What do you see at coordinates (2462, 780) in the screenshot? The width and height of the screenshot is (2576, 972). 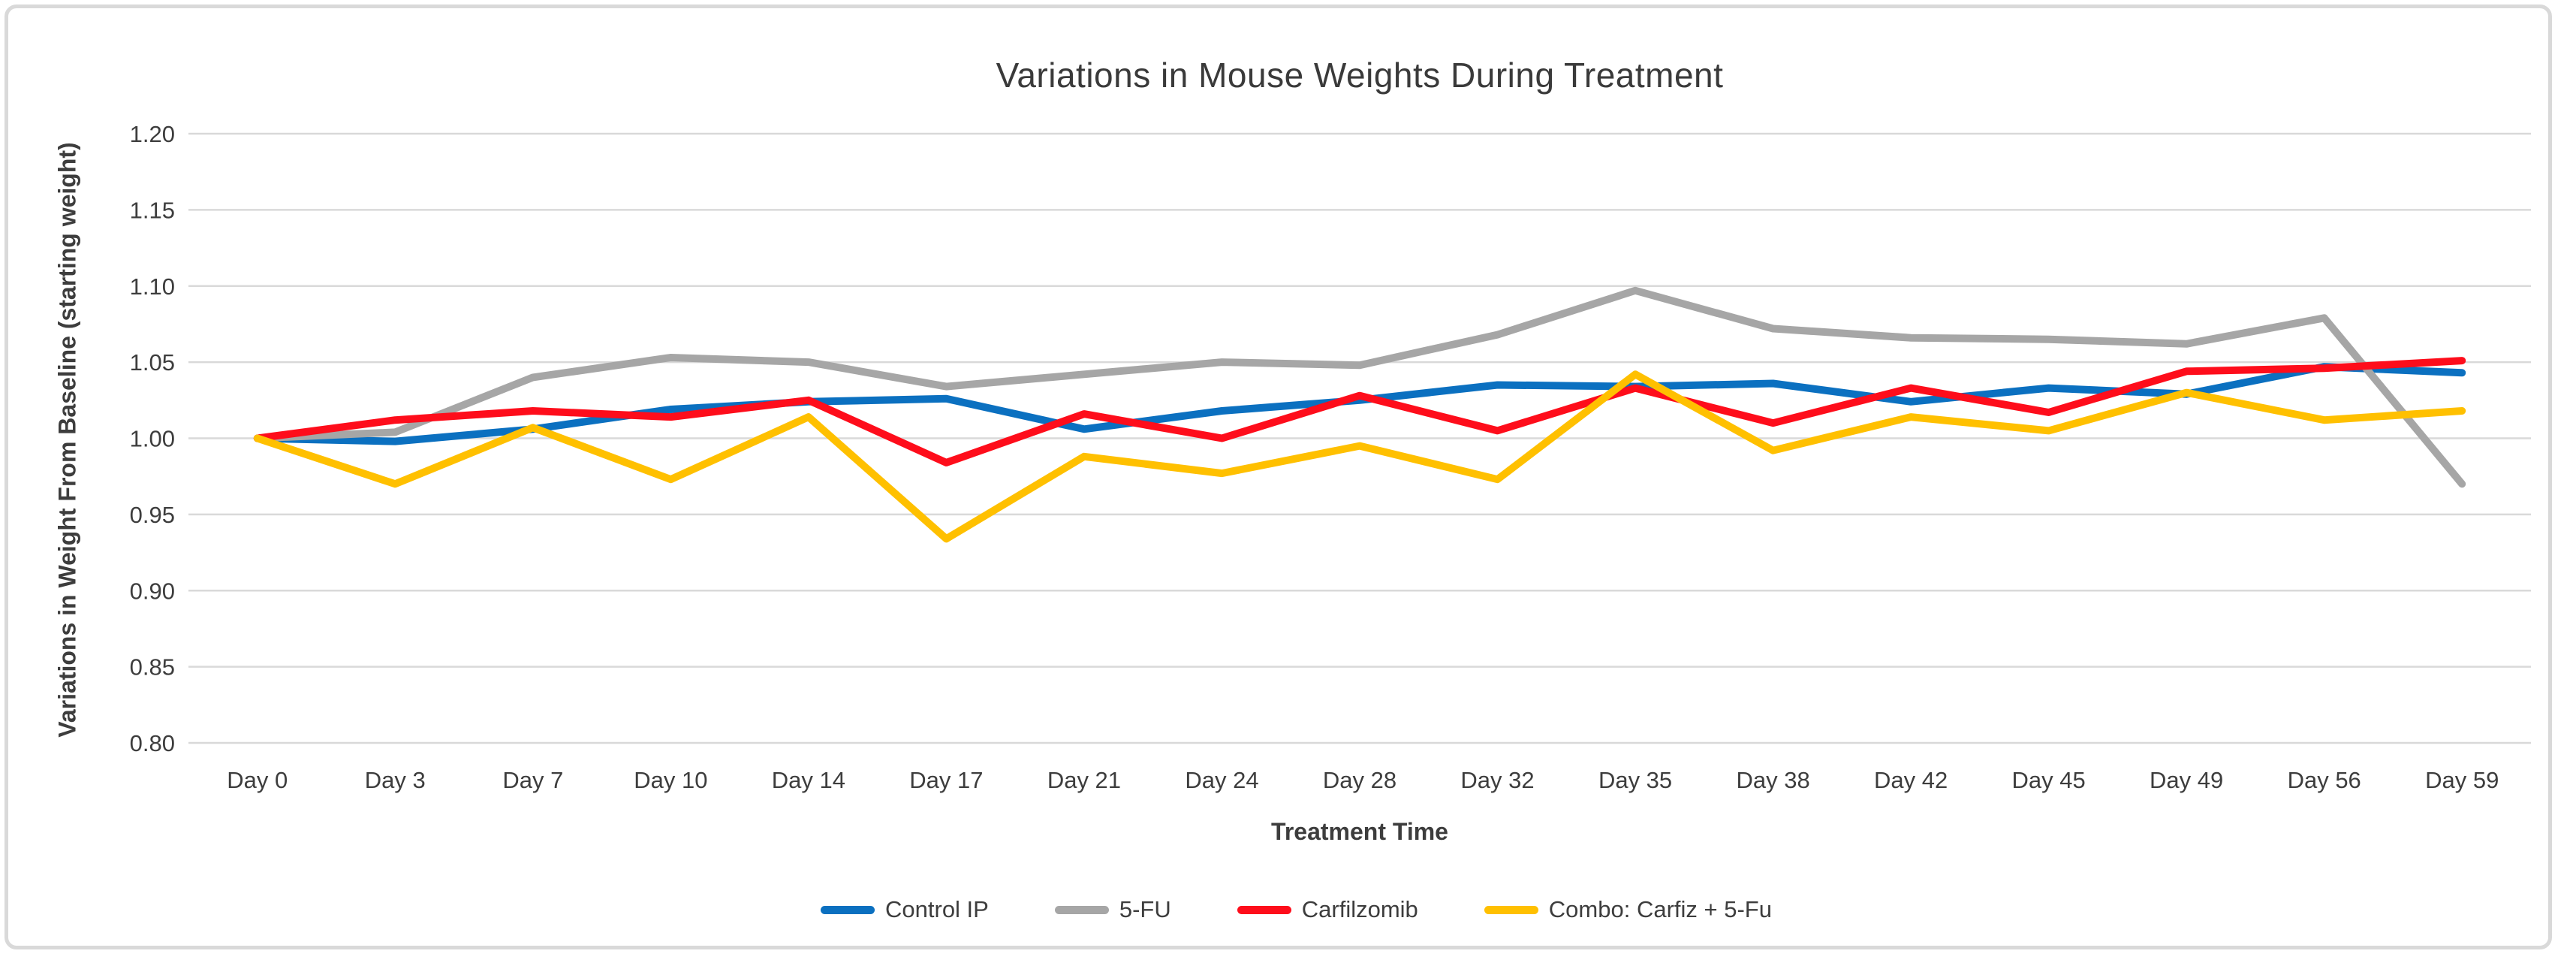 I see `x-tick-label: Day 59` at bounding box center [2462, 780].